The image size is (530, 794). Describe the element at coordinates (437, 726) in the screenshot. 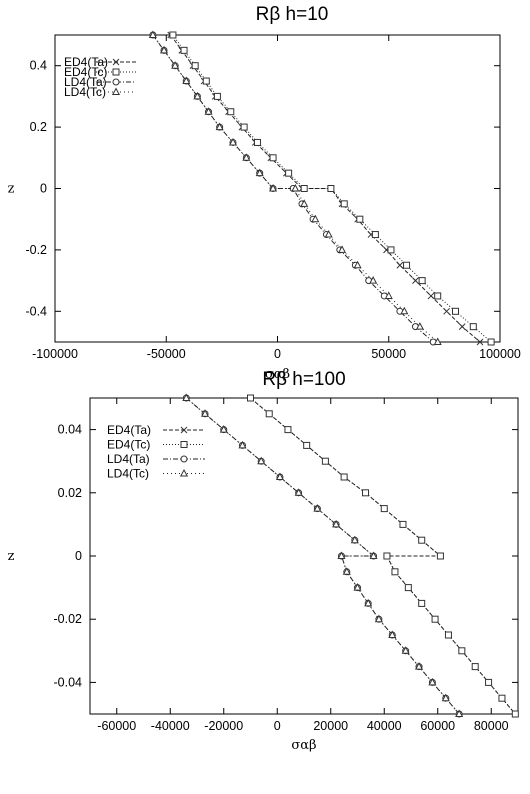

I see `x-tick-label: 60000` at that location.